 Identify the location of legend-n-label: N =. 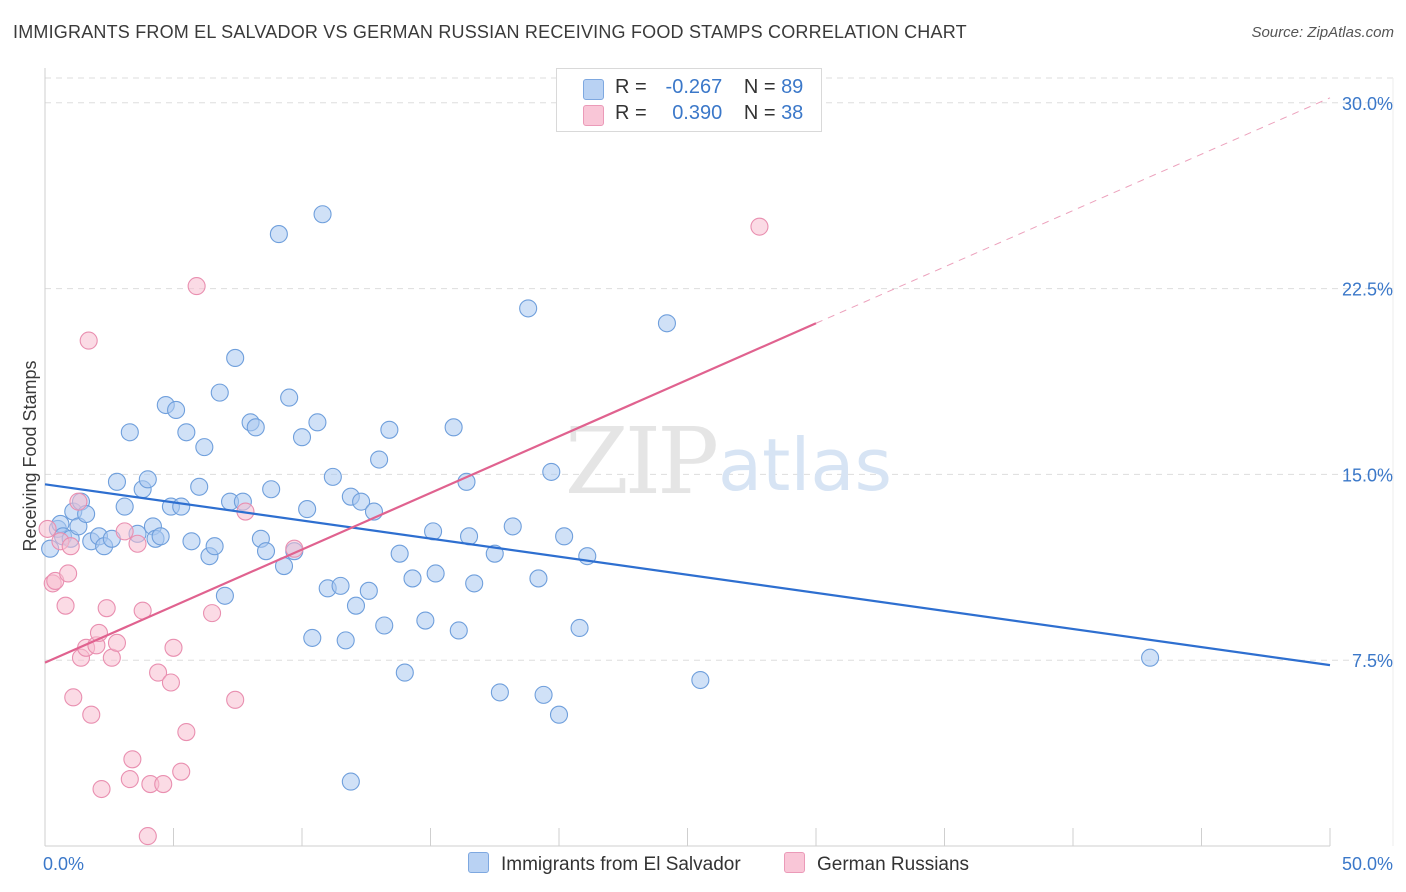
(759, 113).